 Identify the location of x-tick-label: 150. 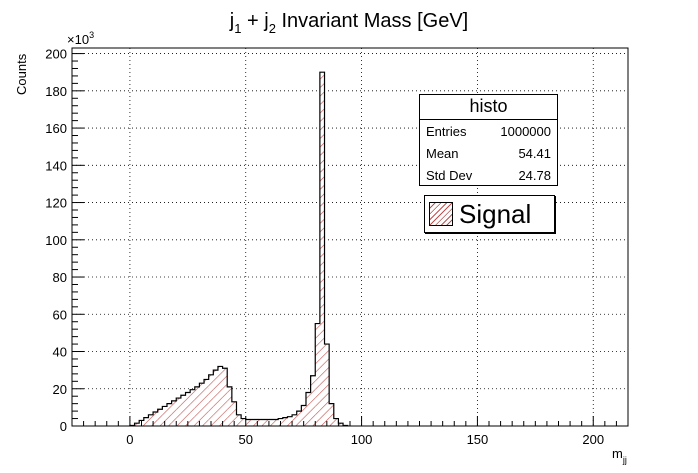
(478, 439).